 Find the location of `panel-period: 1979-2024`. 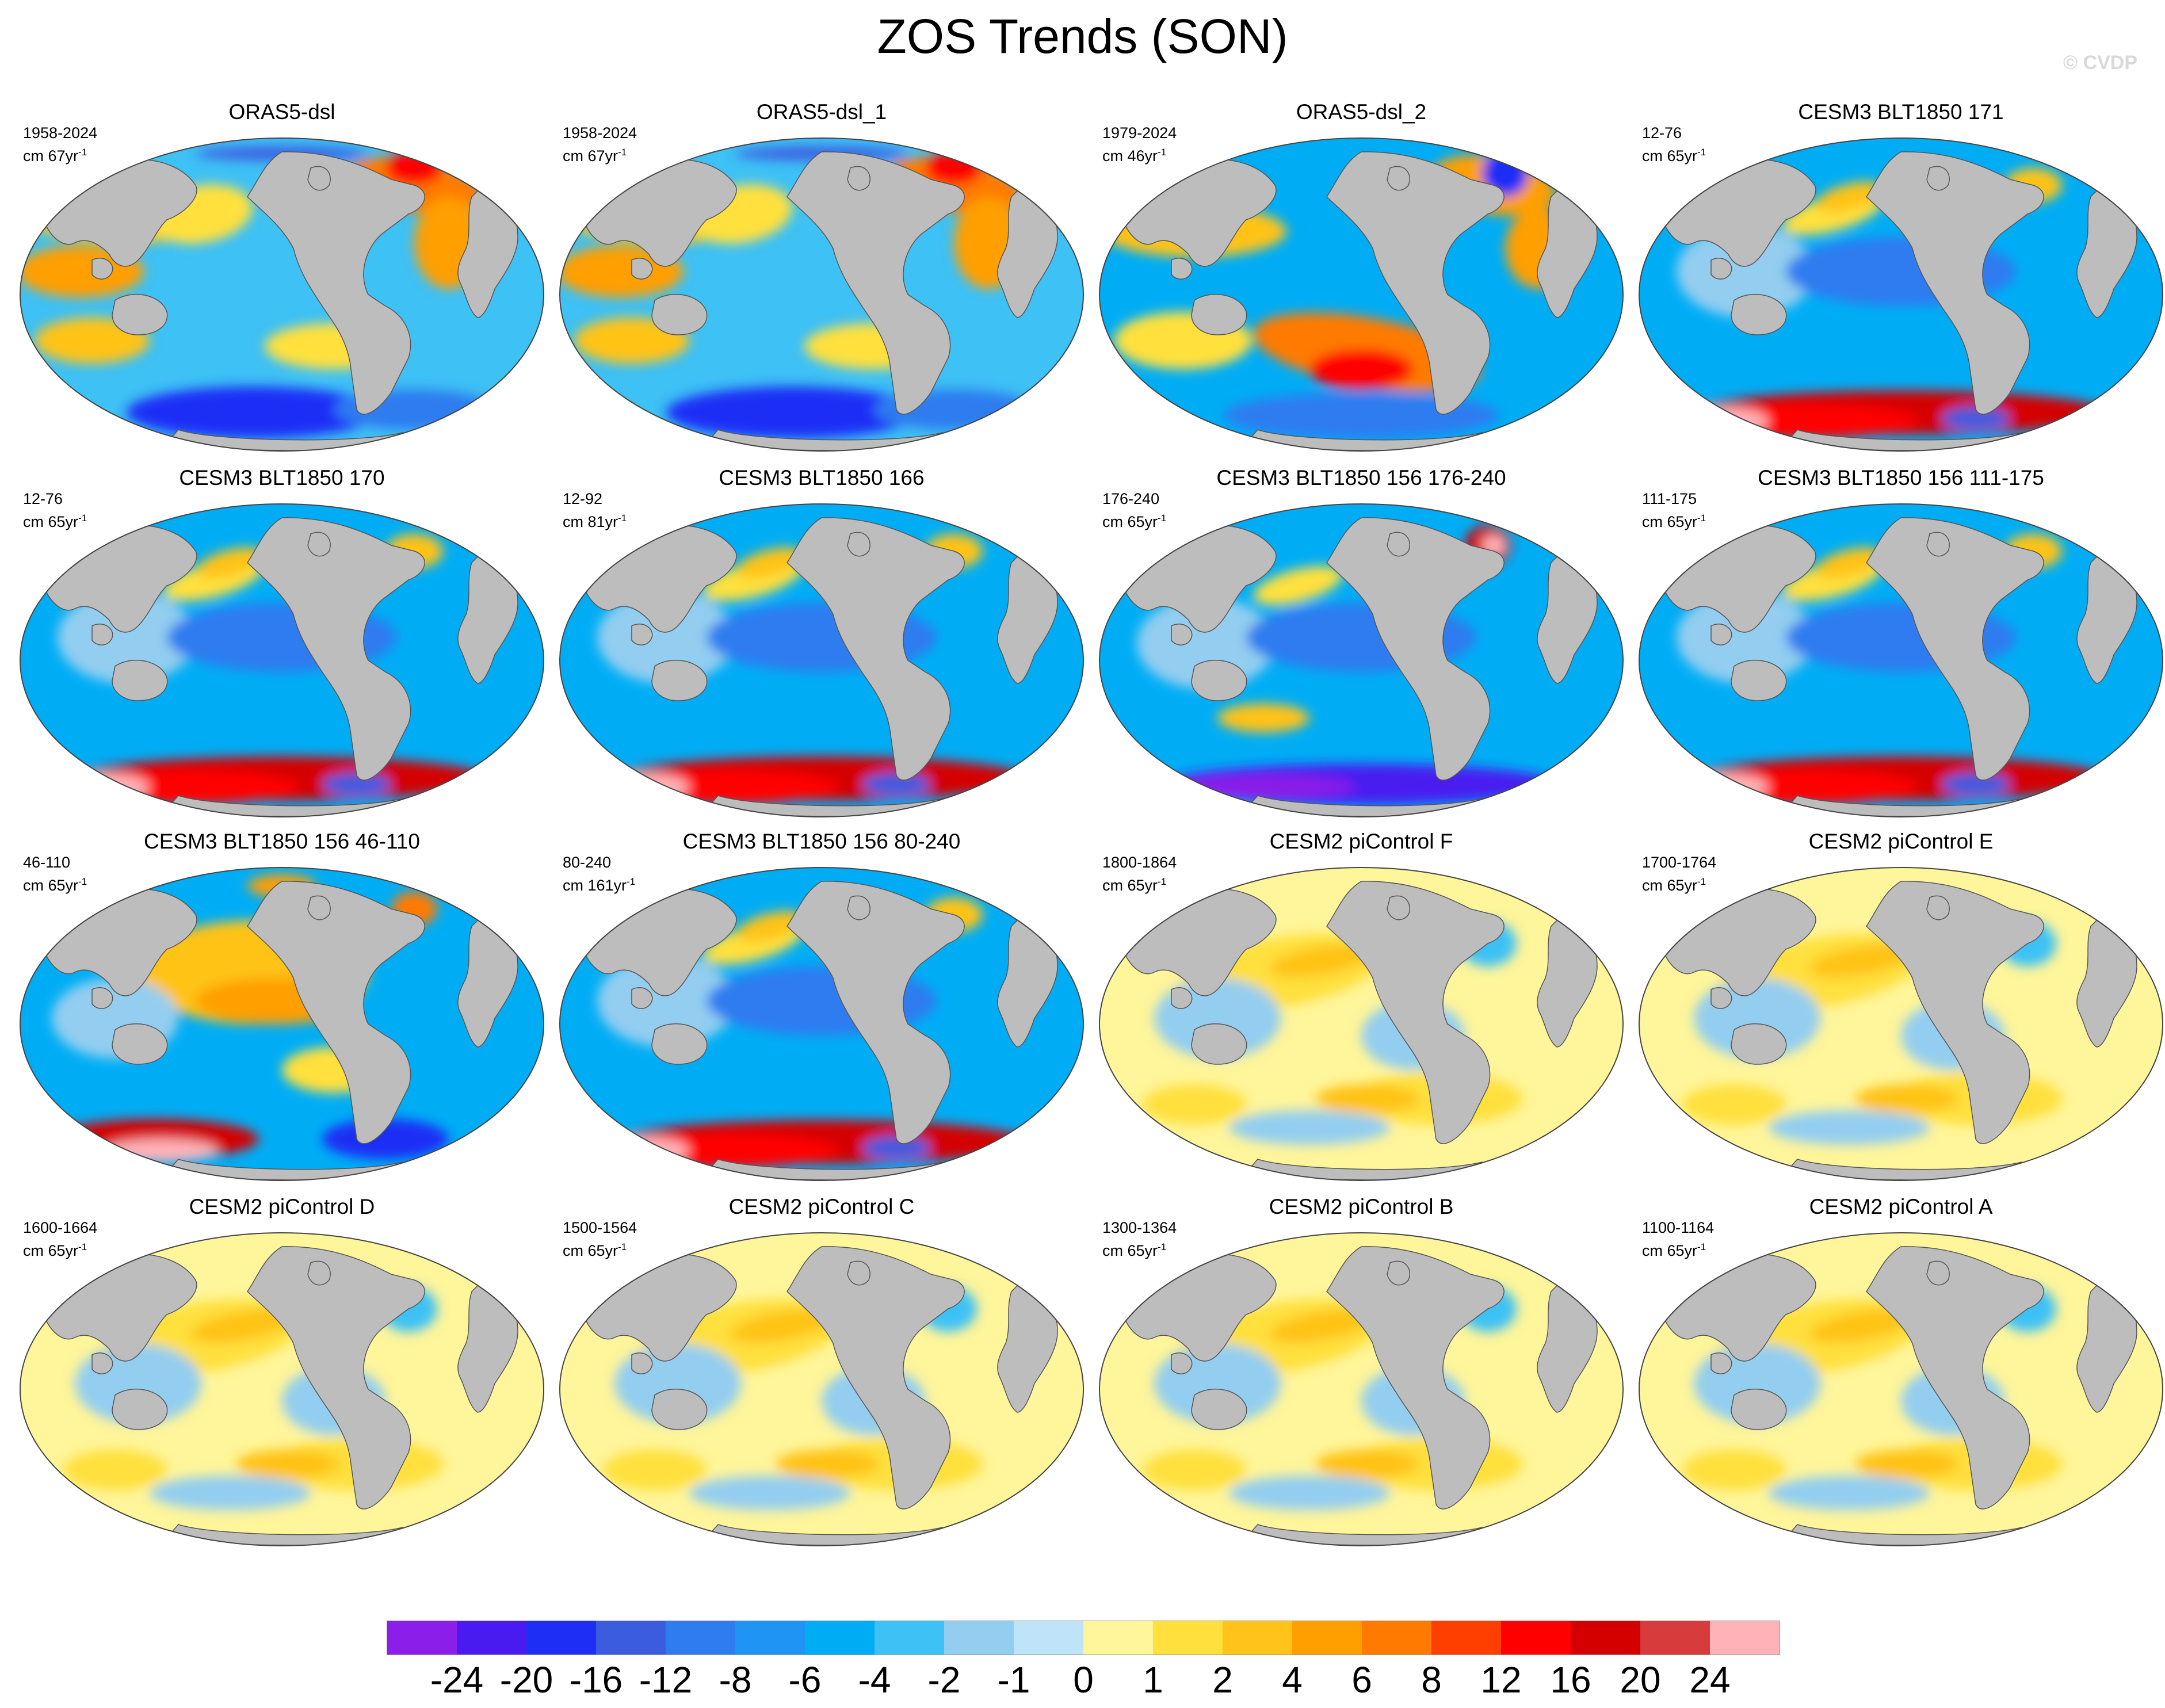

panel-period: 1979-2024 is located at coordinates (1139, 133).